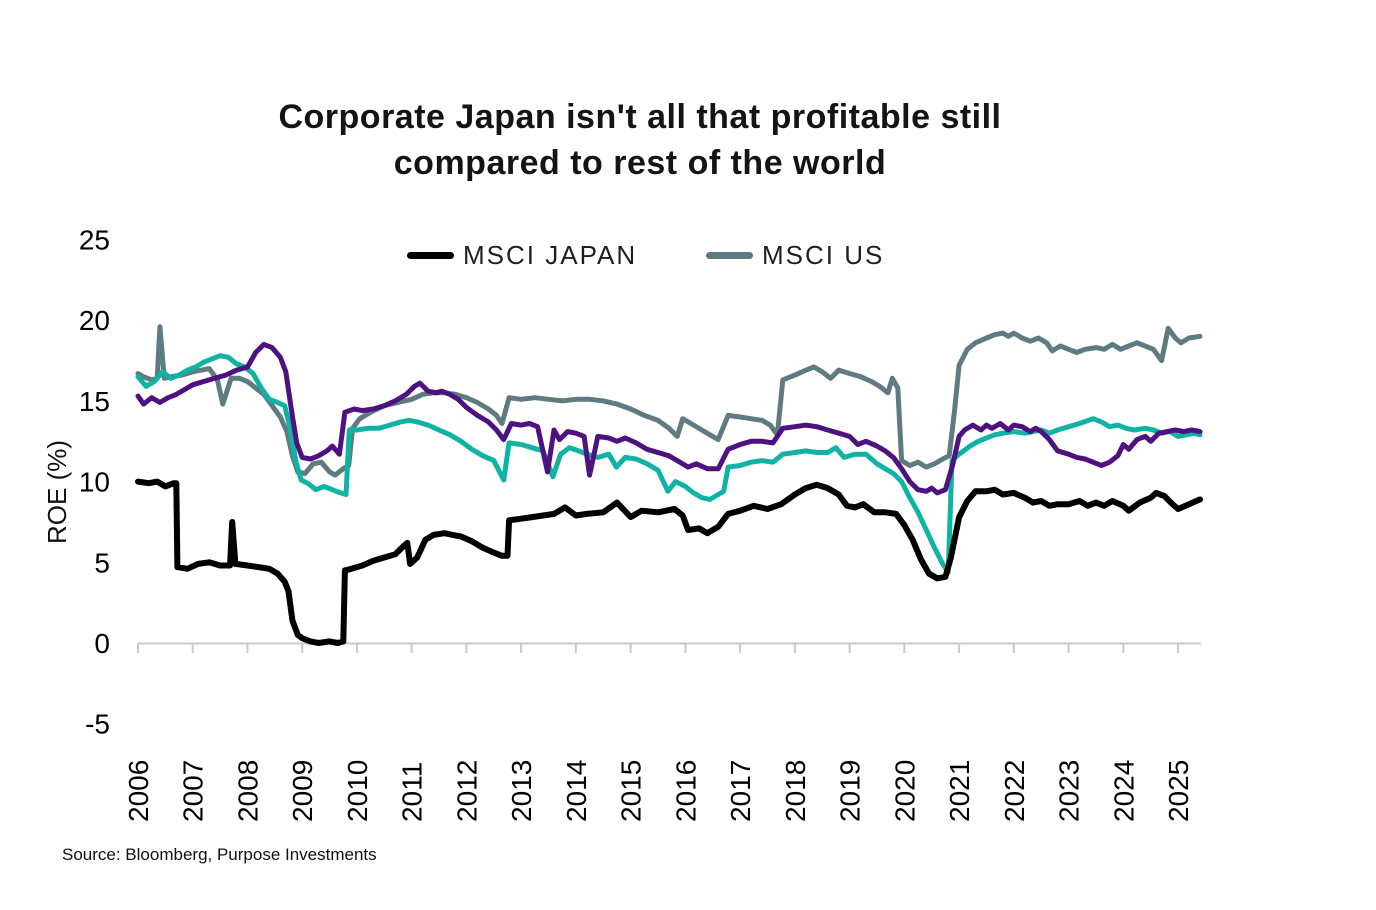 The height and width of the screenshot is (910, 1376). Describe the element at coordinates (138, 791) in the screenshot. I see `x-tick-label: 2006` at that location.